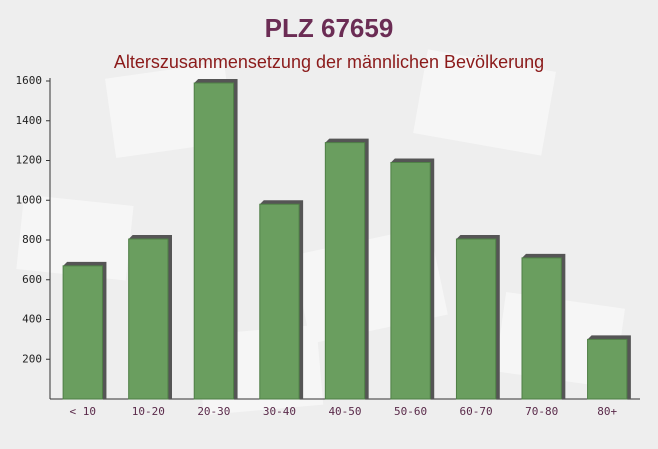  Describe the element at coordinates (29, 80) in the screenshot. I see `y-tick-label: 1600` at that location.